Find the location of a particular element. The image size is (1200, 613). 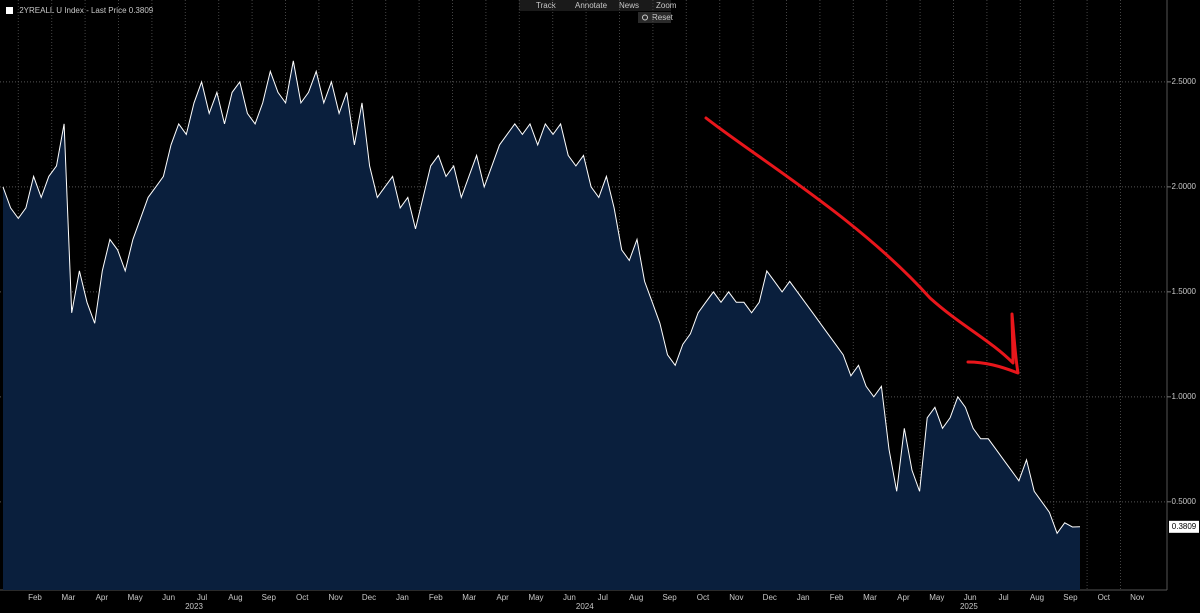

year-label: 2023 is located at coordinates (194, 606).